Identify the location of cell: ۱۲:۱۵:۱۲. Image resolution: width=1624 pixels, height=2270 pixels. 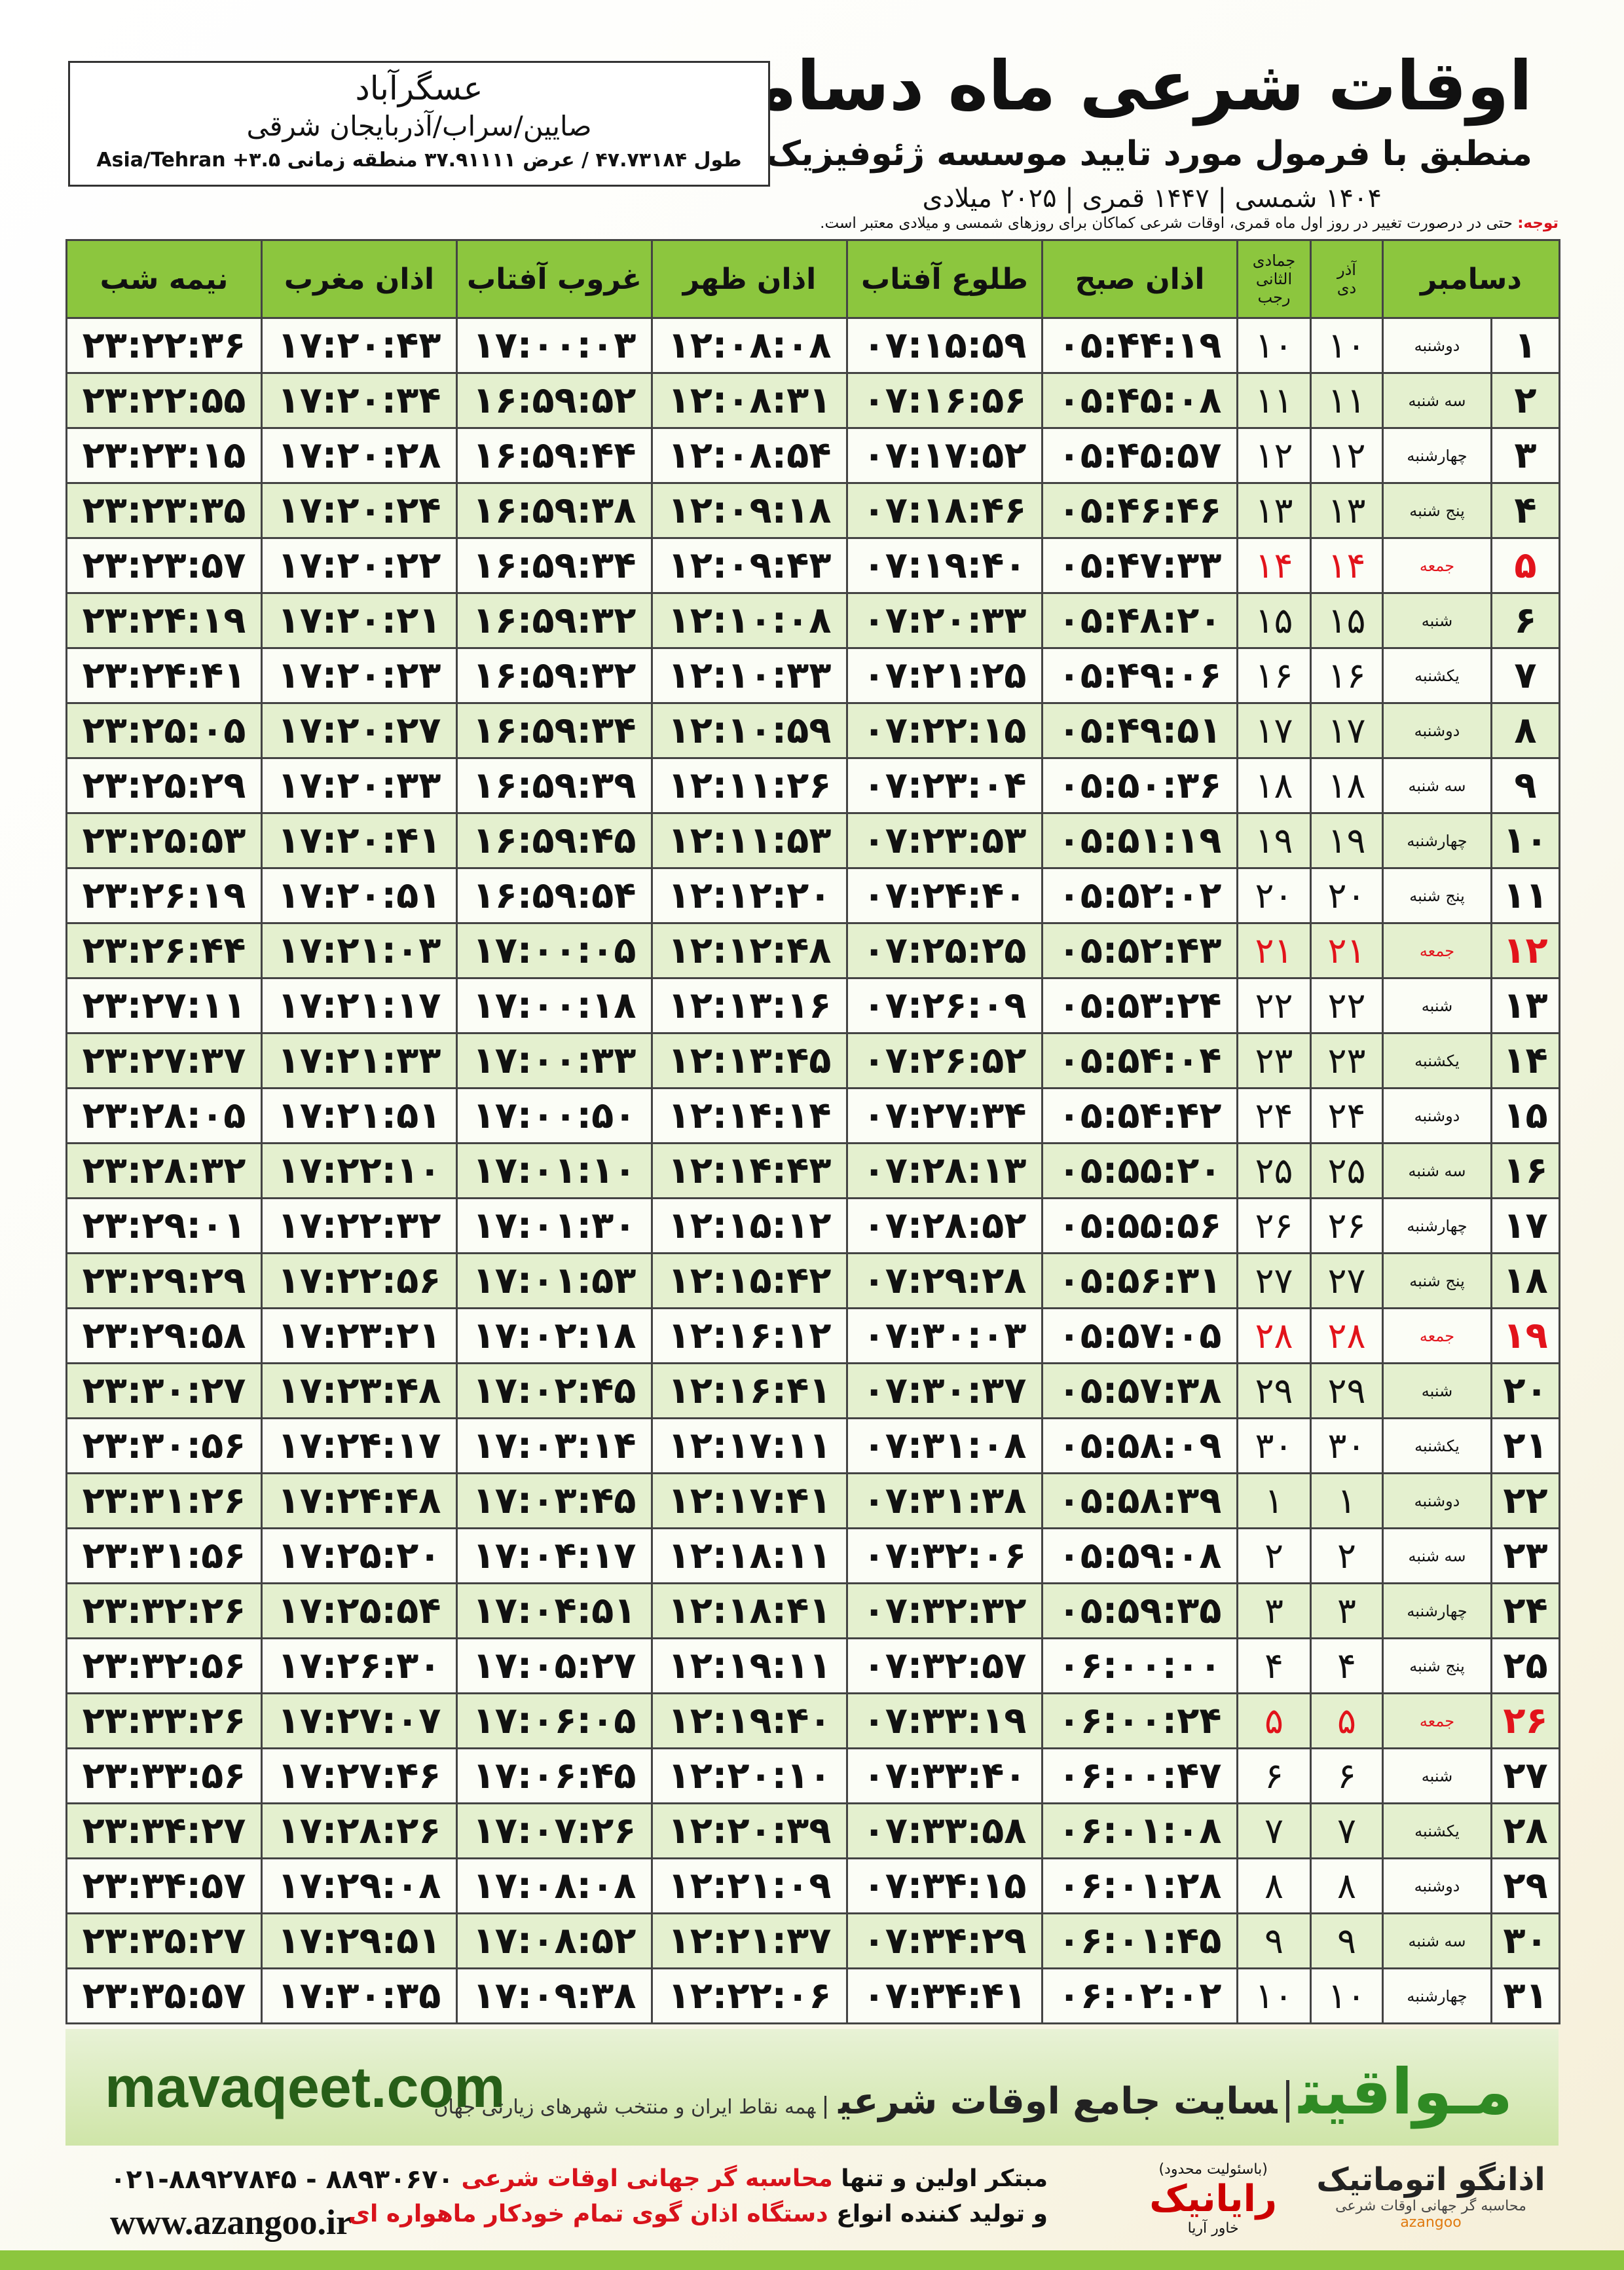
(749, 1225).